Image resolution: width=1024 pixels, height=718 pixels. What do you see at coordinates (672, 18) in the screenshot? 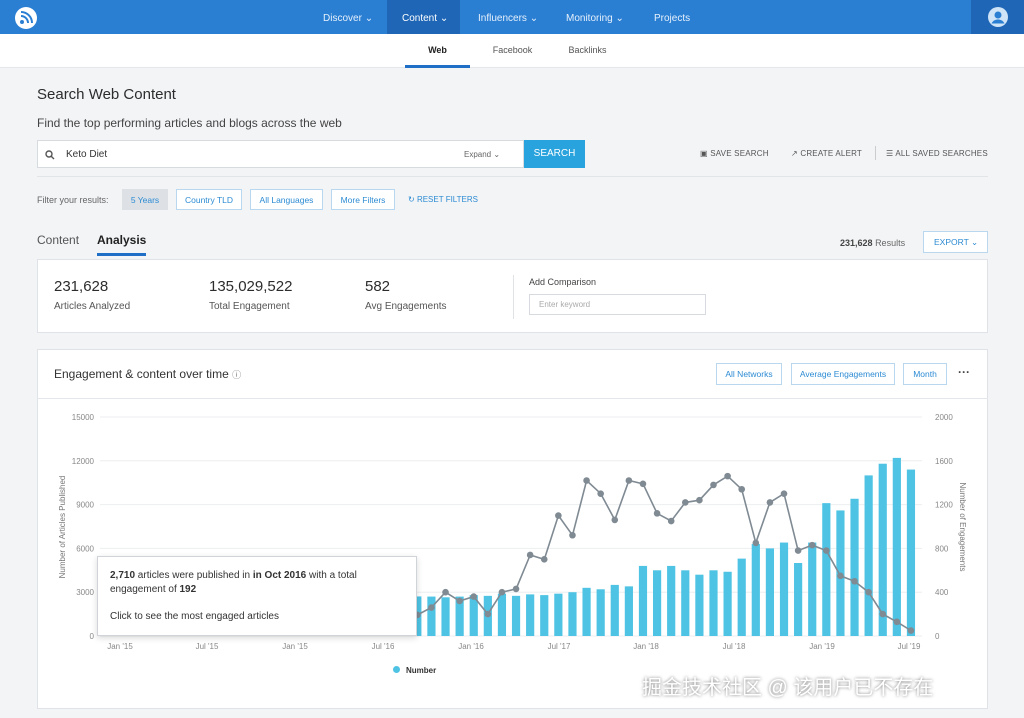
I see `nav-projects: Projects` at bounding box center [672, 18].